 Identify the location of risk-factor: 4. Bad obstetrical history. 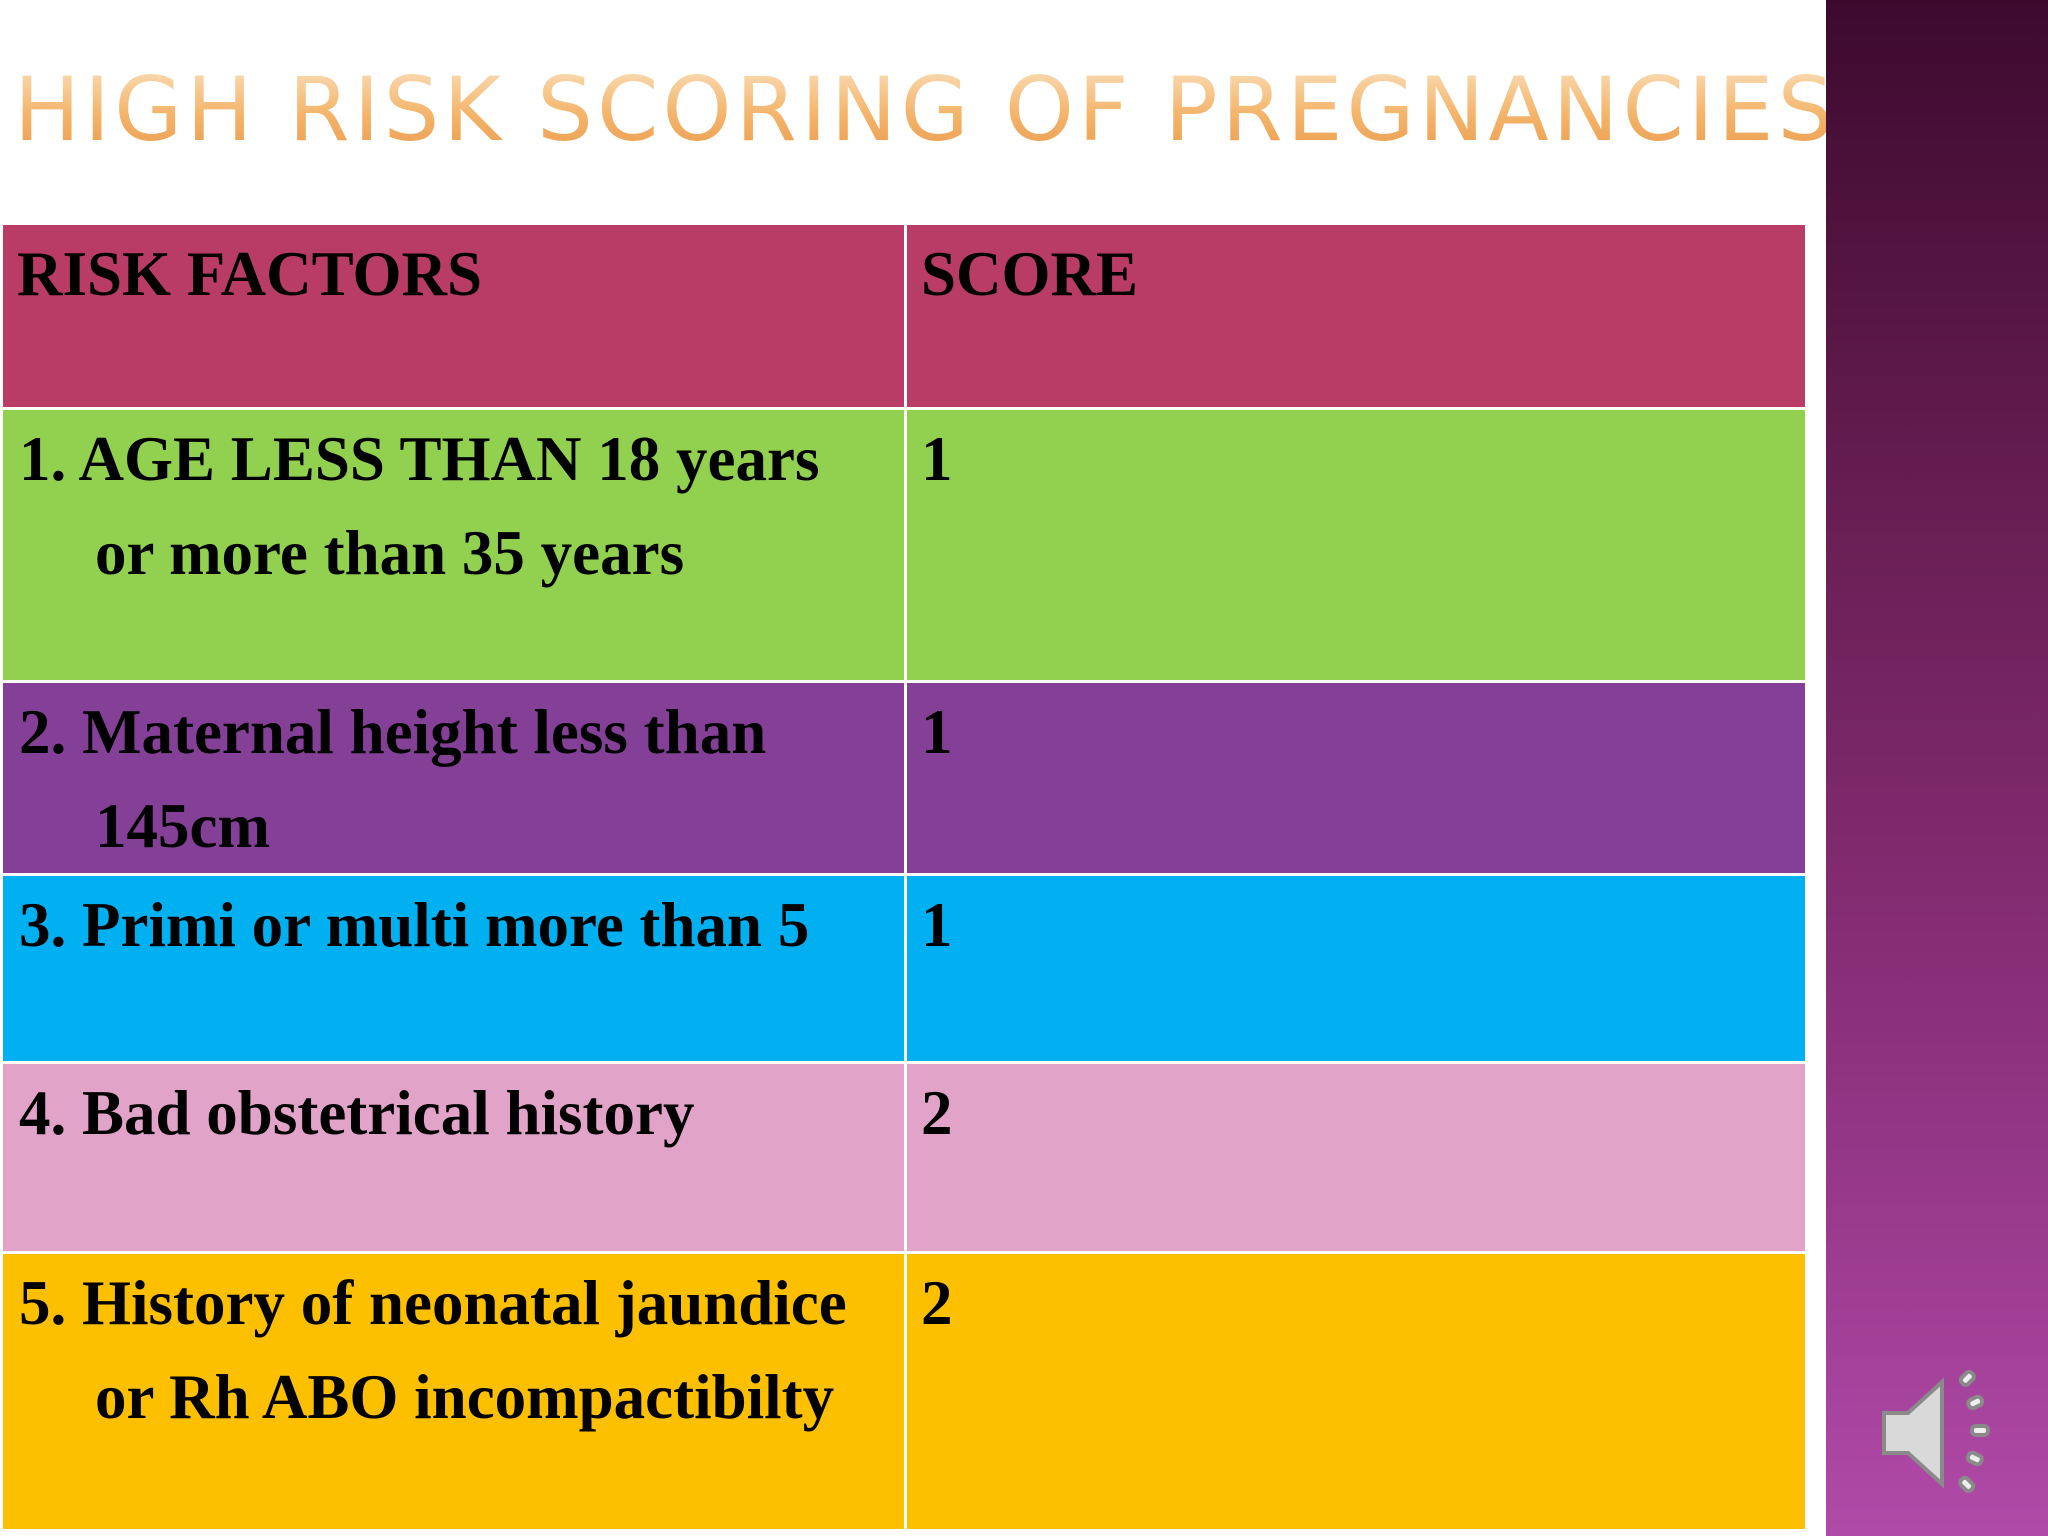
(453, 1157).